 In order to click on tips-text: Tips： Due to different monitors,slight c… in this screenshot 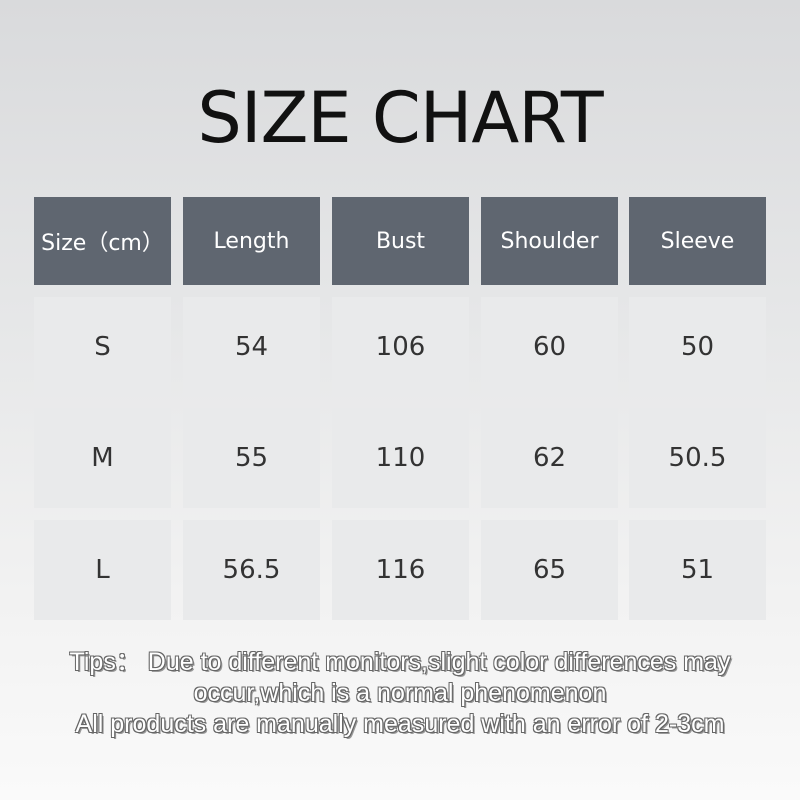, I will do `click(400, 693)`.